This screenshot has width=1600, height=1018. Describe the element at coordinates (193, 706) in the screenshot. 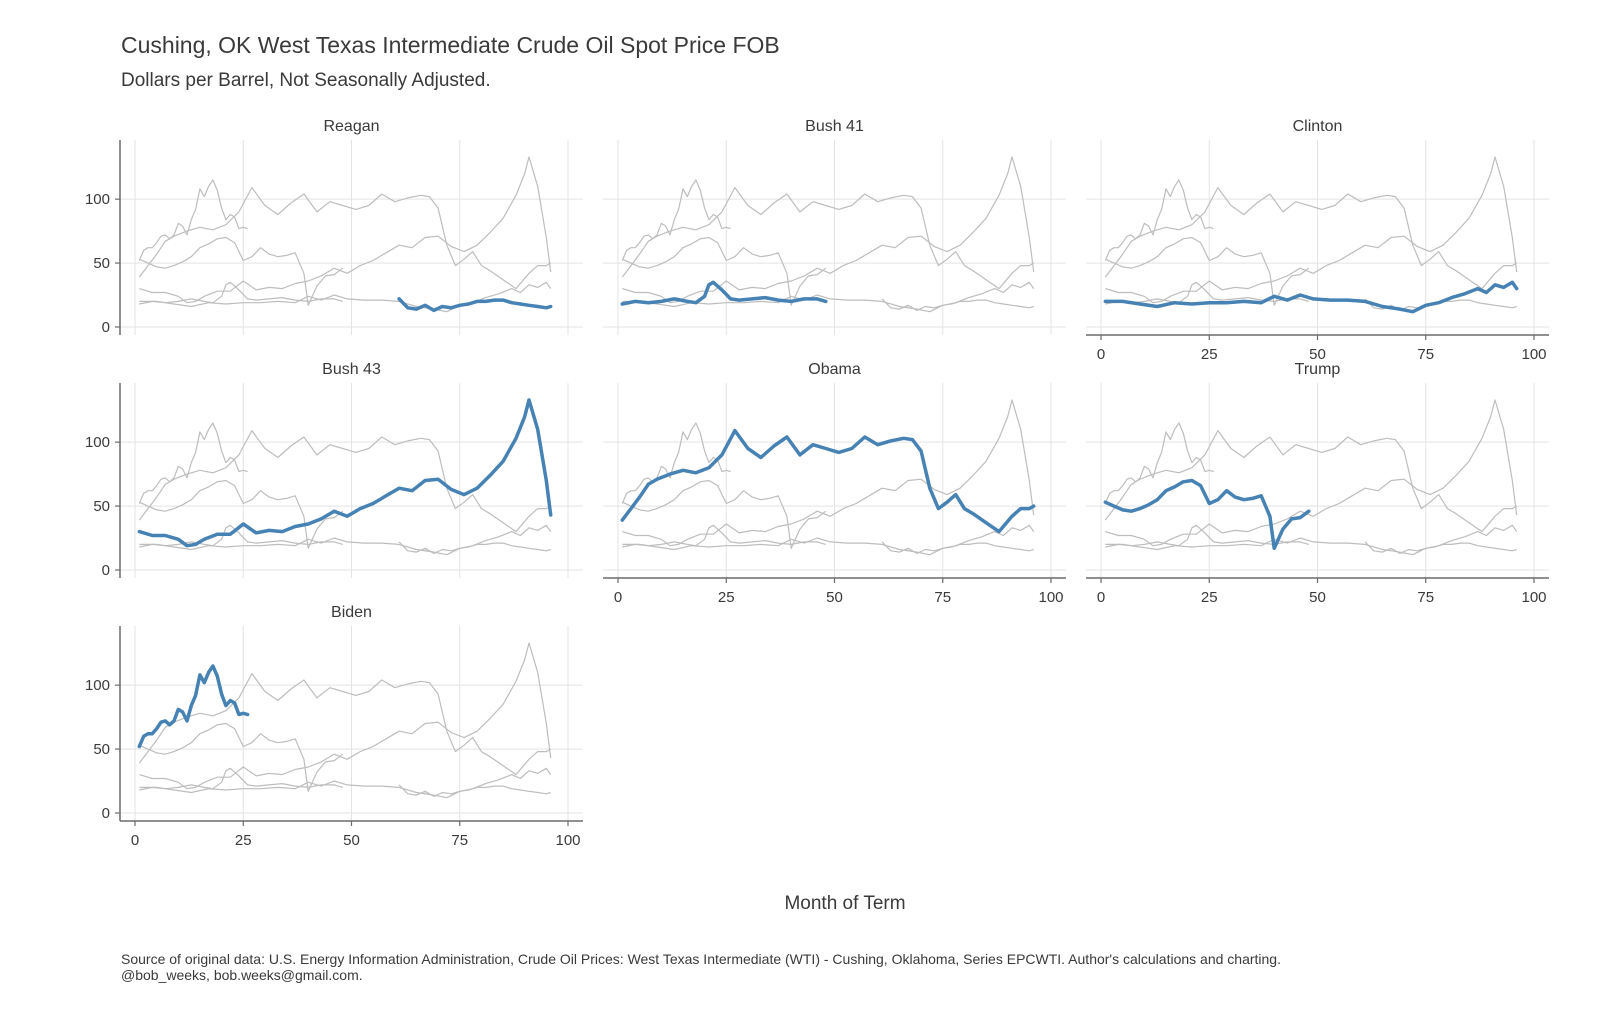

I see `highlight-series-line-biden` at that location.